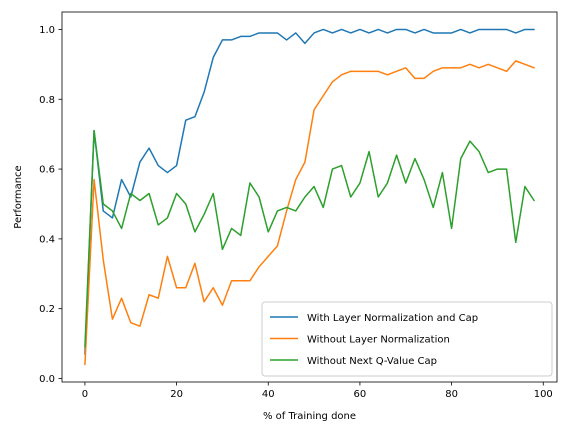  I want to click on y-tick-label: 0.2, so click(47, 309).